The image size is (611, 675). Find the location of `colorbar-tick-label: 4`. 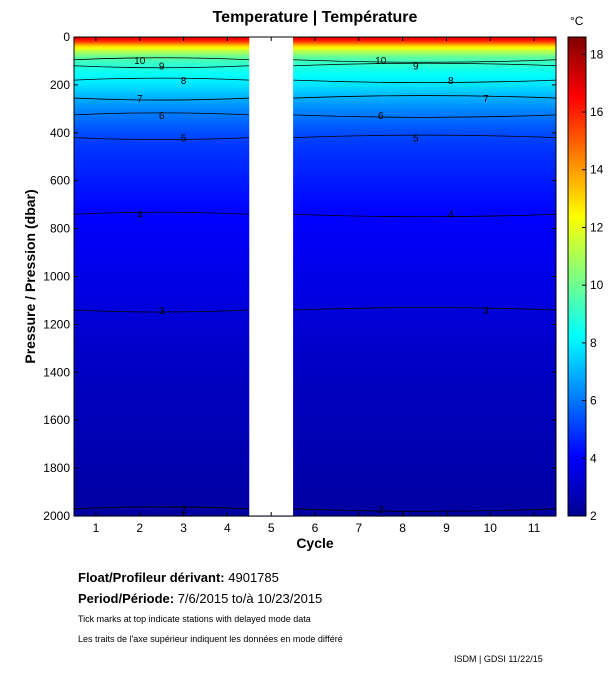

colorbar-tick-label: 4 is located at coordinates (593, 458).